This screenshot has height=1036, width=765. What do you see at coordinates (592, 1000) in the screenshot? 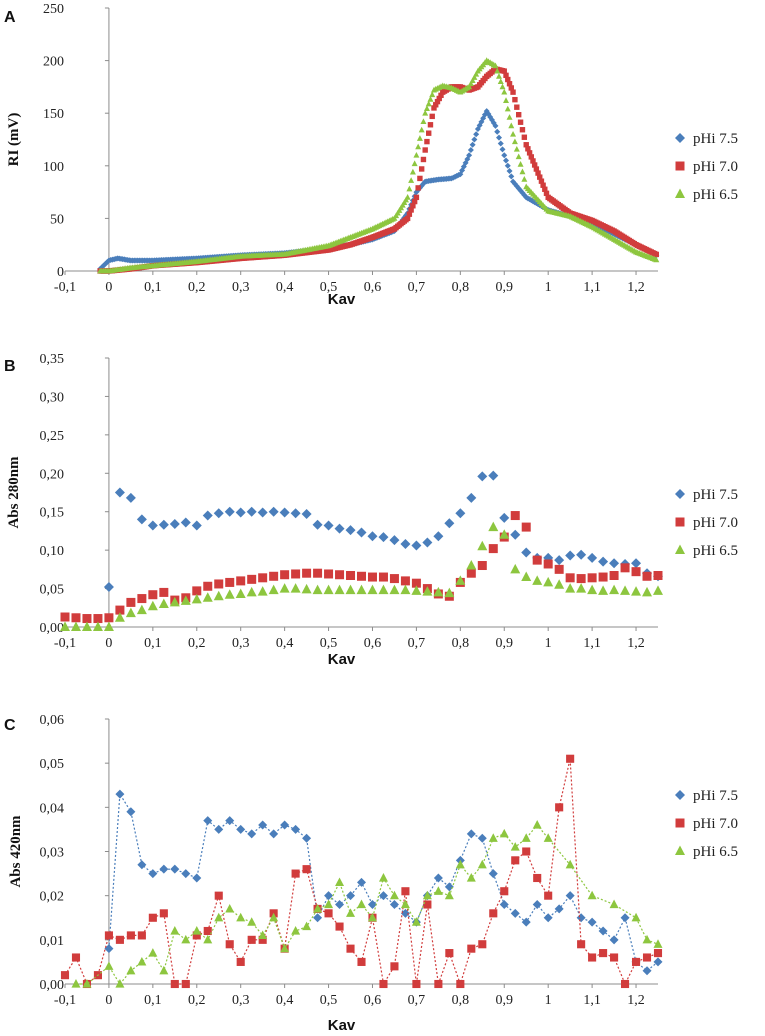
I see `x-tick-label: 1,1` at bounding box center [592, 1000].